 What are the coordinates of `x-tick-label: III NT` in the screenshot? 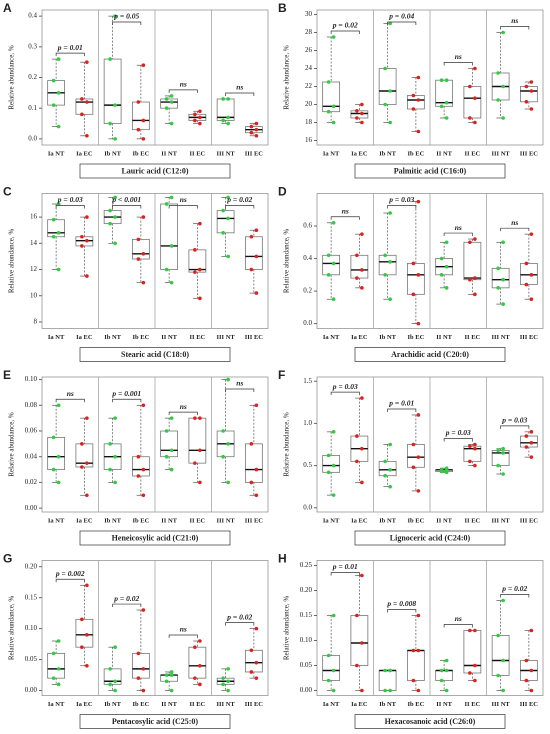 It's located at (226, 520).